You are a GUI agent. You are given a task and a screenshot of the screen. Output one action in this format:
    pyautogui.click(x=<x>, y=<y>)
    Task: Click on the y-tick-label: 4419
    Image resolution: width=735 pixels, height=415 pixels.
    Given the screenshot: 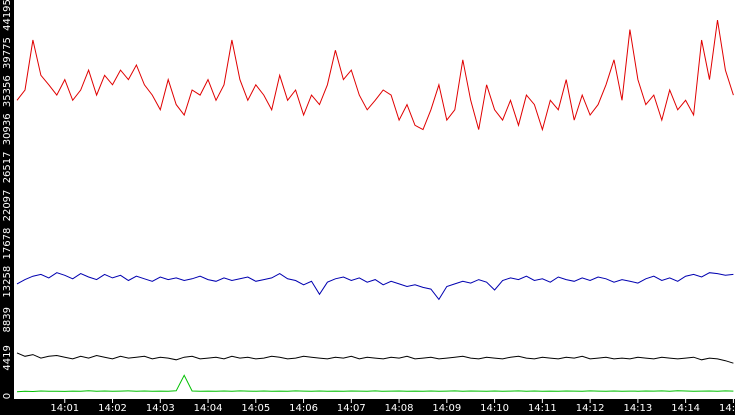 What is the action you would take?
    pyautogui.click(x=7, y=357)
    